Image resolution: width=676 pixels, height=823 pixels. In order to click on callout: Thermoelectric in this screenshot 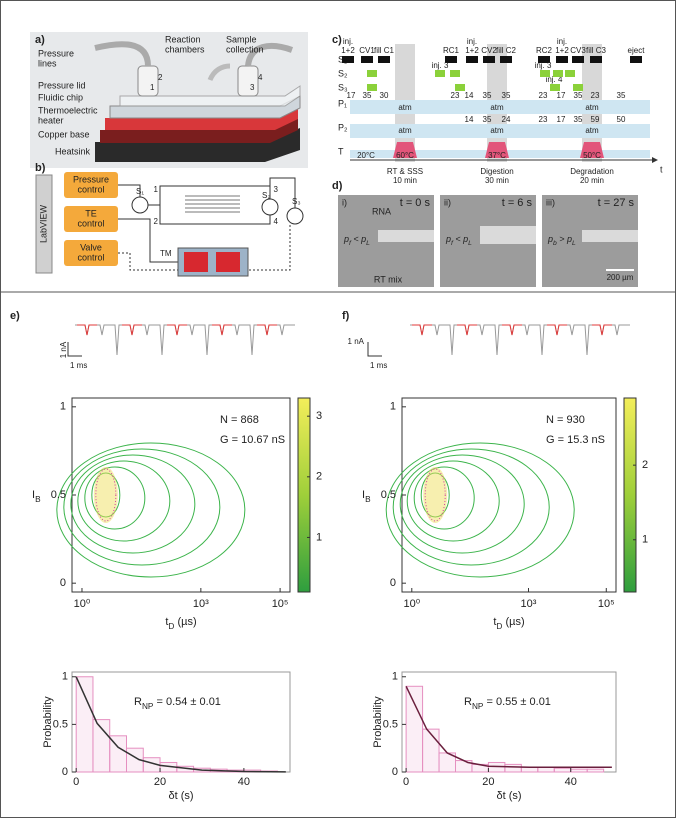, I will do `click(68, 110)`.